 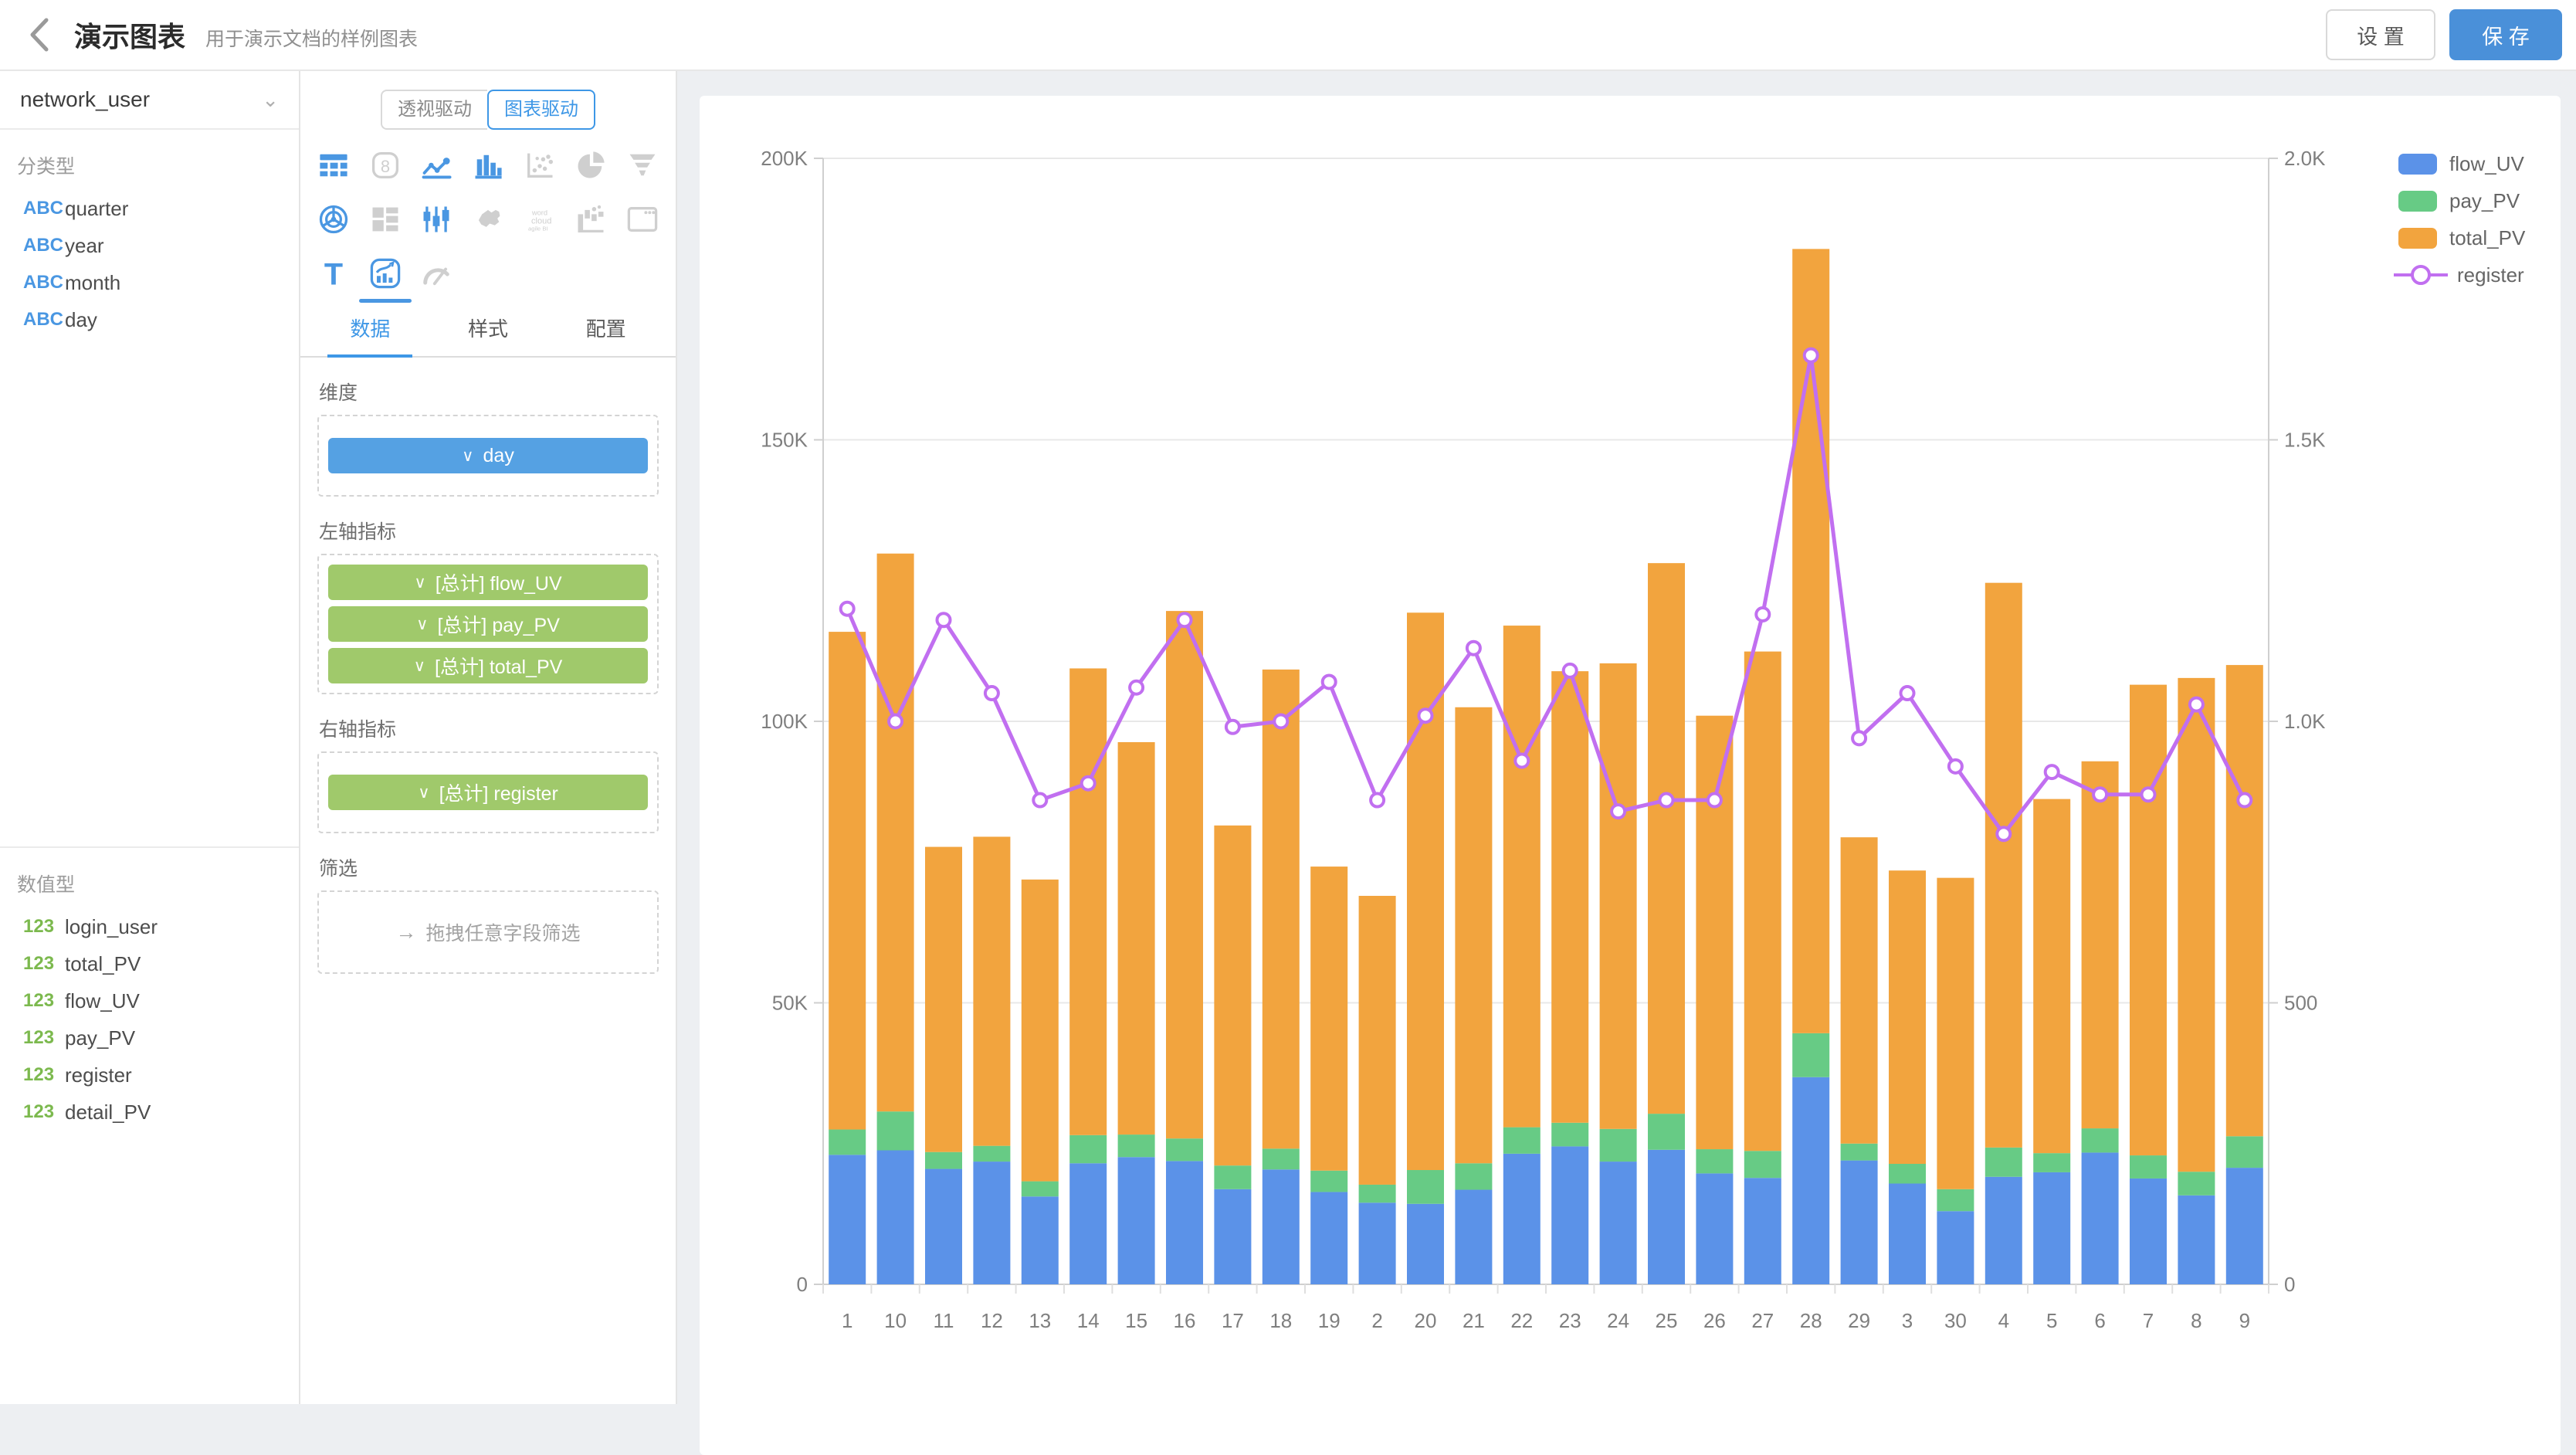 What do you see at coordinates (338, 393) in the screenshot?
I see `dimension-label: 维度` at bounding box center [338, 393].